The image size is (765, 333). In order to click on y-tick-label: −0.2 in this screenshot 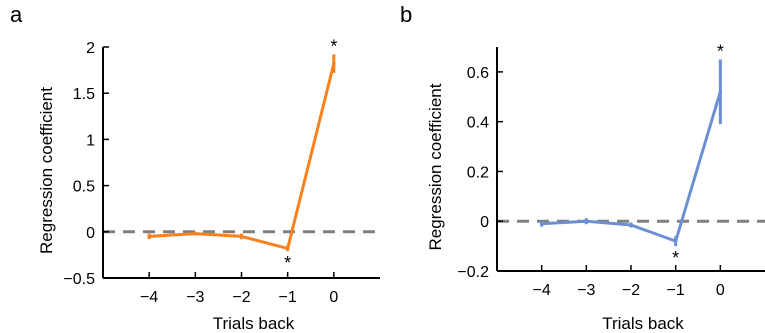, I will do `click(473, 272)`.